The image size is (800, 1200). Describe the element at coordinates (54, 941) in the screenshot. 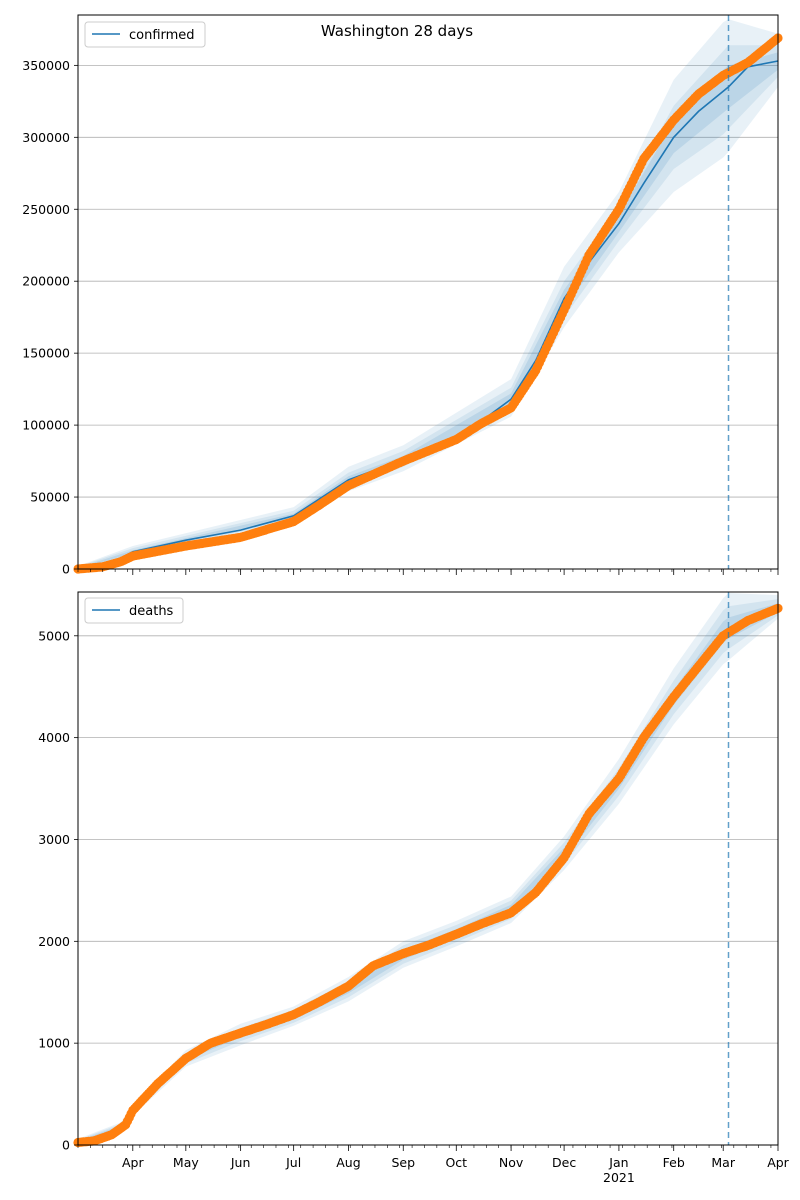

I see `y-tick-label: 2000` at that location.